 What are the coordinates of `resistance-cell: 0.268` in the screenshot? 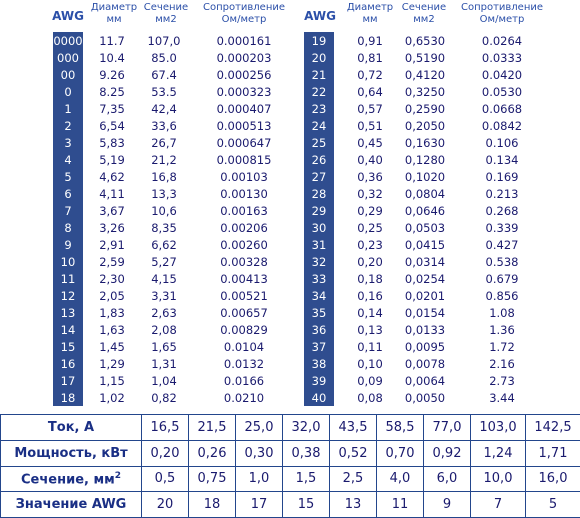 It's located at (502, 211).